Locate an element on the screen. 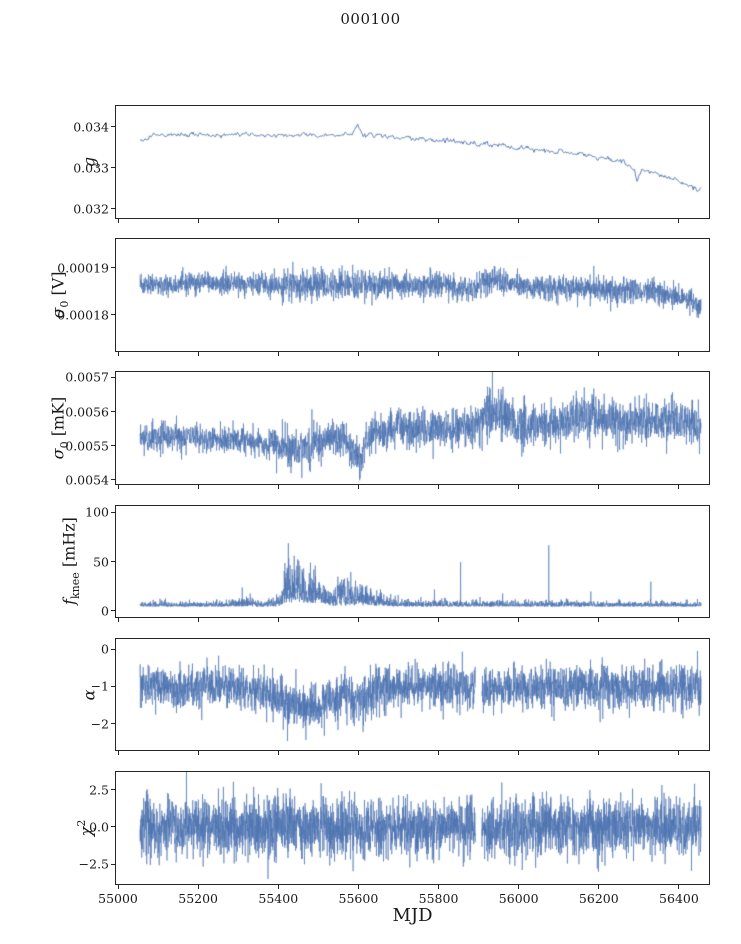 The image size is (741, 944). plot-canvas-sigma0-volts is located at coordinates (412, 295).